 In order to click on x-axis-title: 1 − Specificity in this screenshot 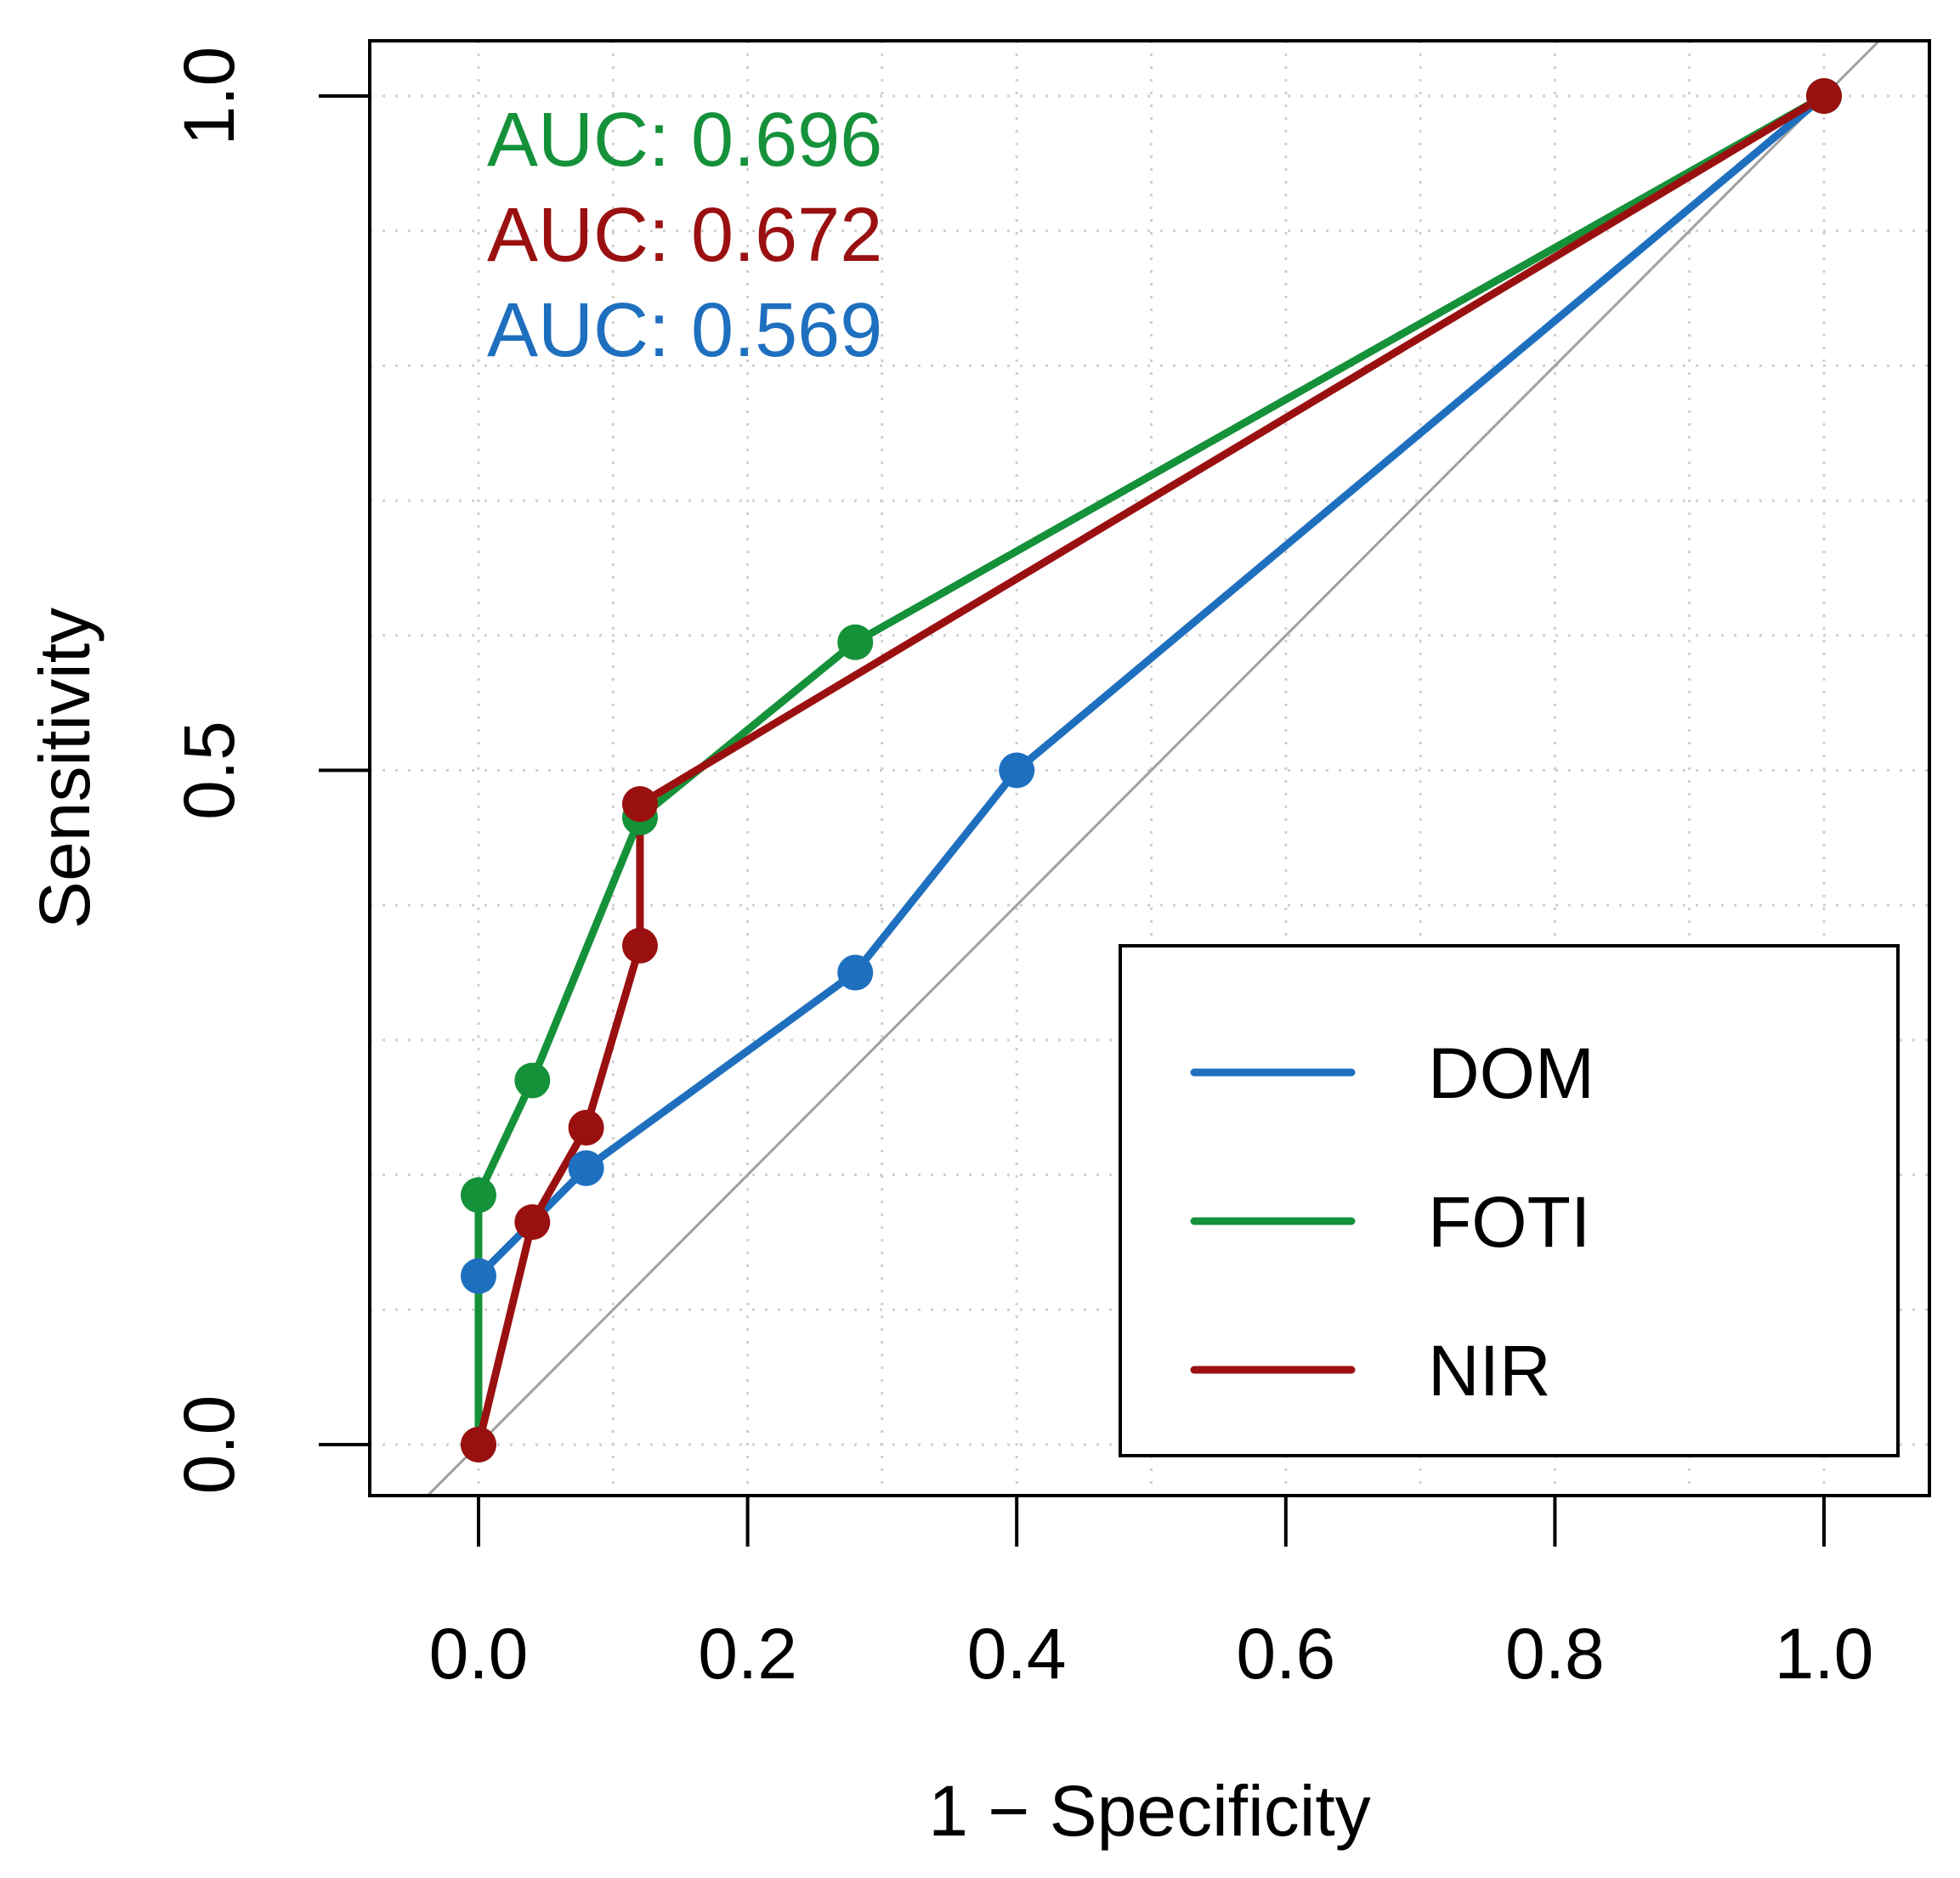, I will do `click(1149, 1811)`.